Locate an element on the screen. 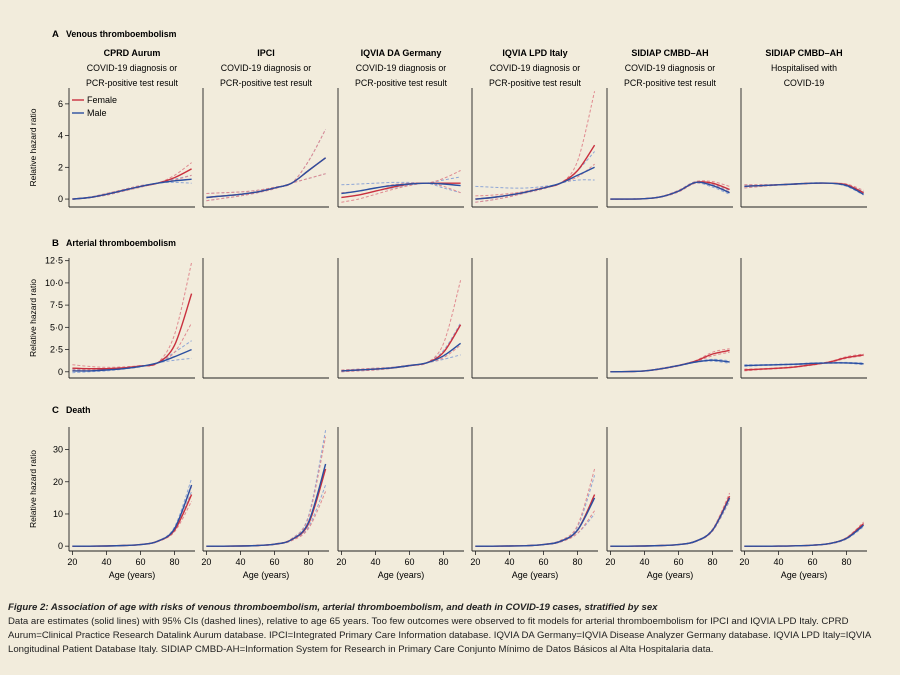 This screenshot has height=675, width=900. section-letter: A is located at coordinates (55, 34).